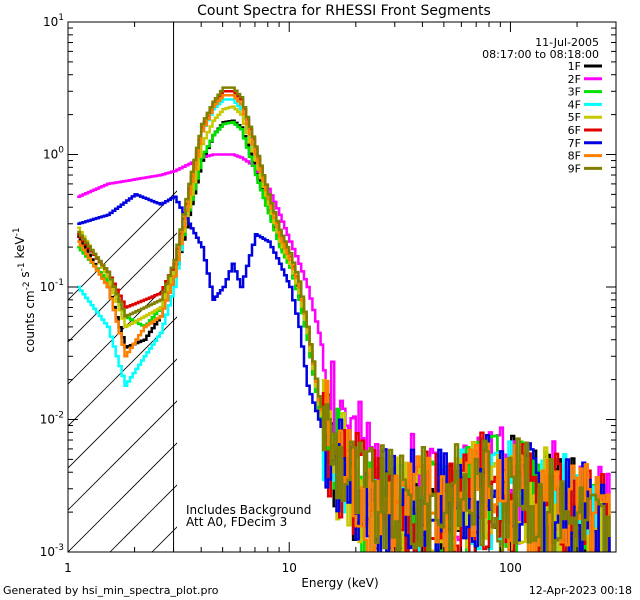 This screenshot has width=640, height=600. I want to click on annotation-attenuator: Att A0, FDecim 3, so click(236, 522).